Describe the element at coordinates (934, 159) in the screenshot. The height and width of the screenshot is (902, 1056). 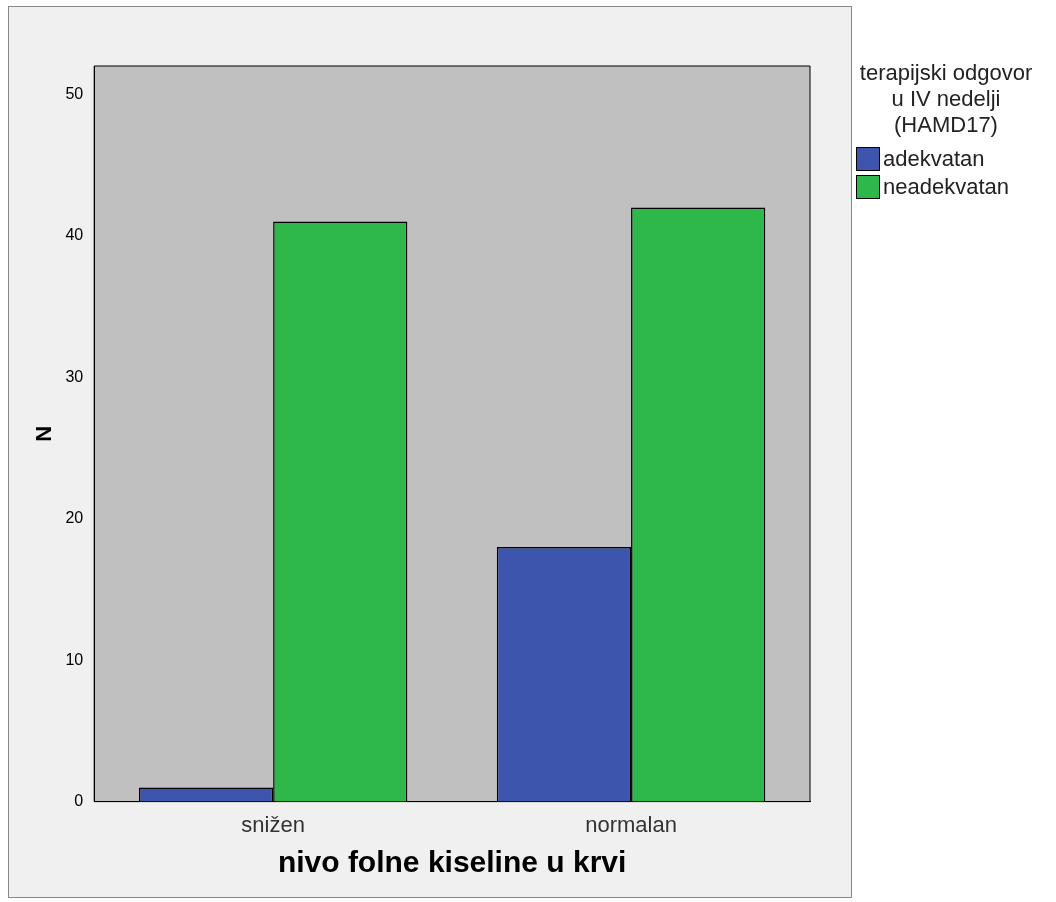
I see `legend-label: adekvatan` at that location.